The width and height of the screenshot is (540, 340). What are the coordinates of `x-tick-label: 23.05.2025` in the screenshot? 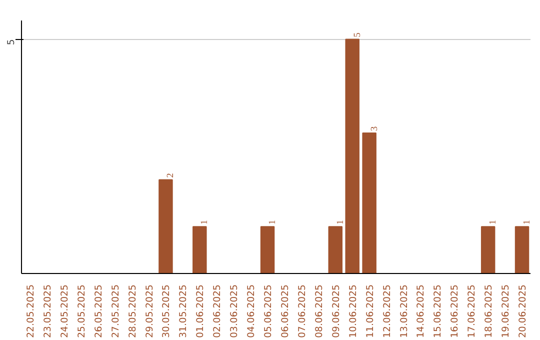 It's located at (48, 311).